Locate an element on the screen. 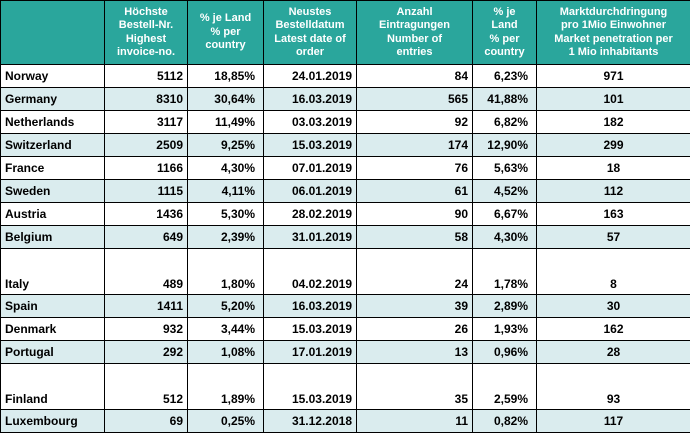 The height and width of the screenshot is (433, 690). cell-pct-entries: 4,52% is located at coordinates (505, 191).